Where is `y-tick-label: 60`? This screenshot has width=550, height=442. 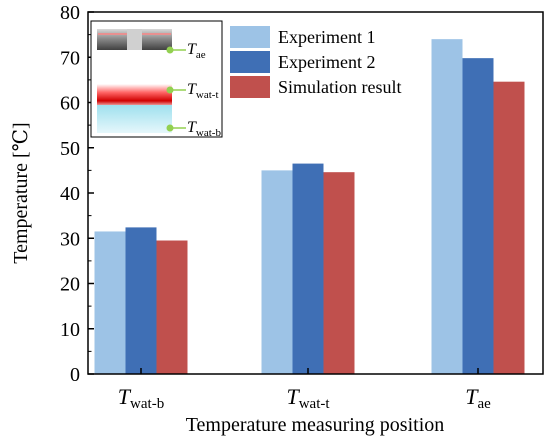 y-tick-label: 60 is located at coordinates (70, 104).